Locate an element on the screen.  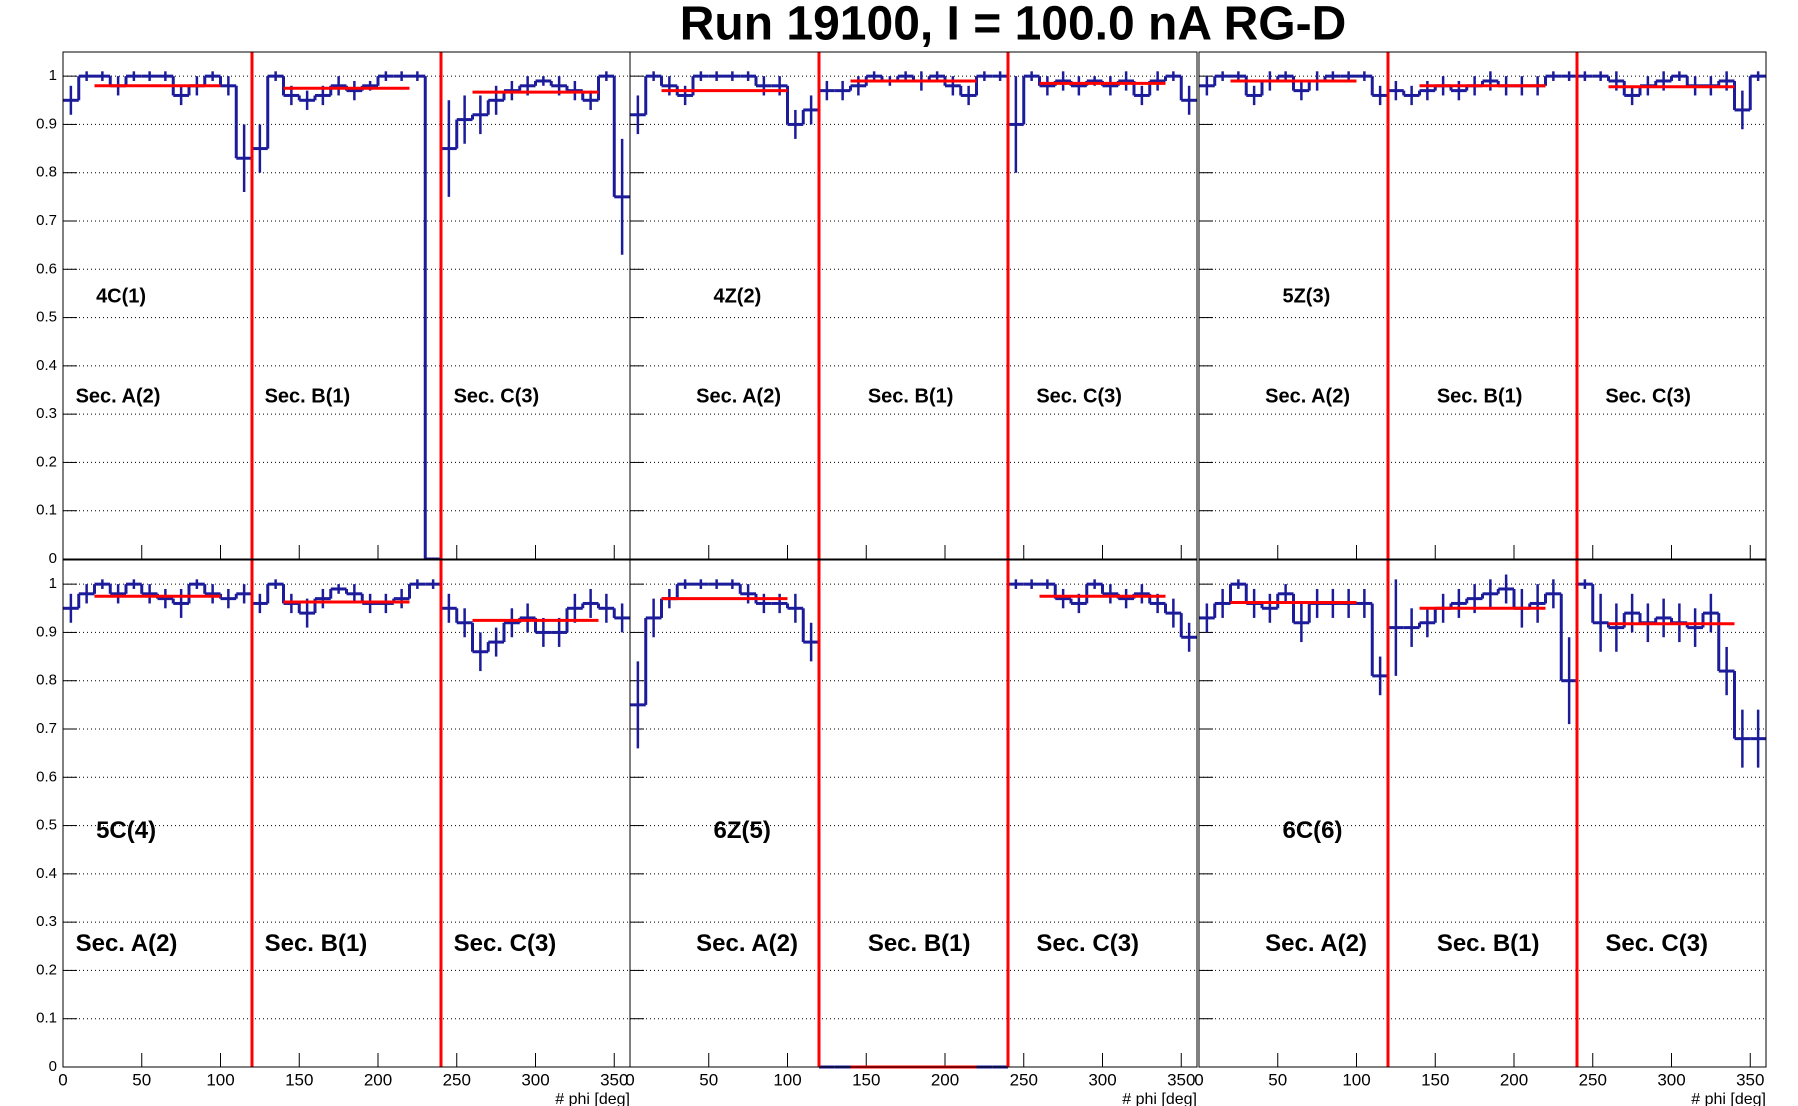
panel-label: 5Z(3) is located at coordinates (1306, 297).